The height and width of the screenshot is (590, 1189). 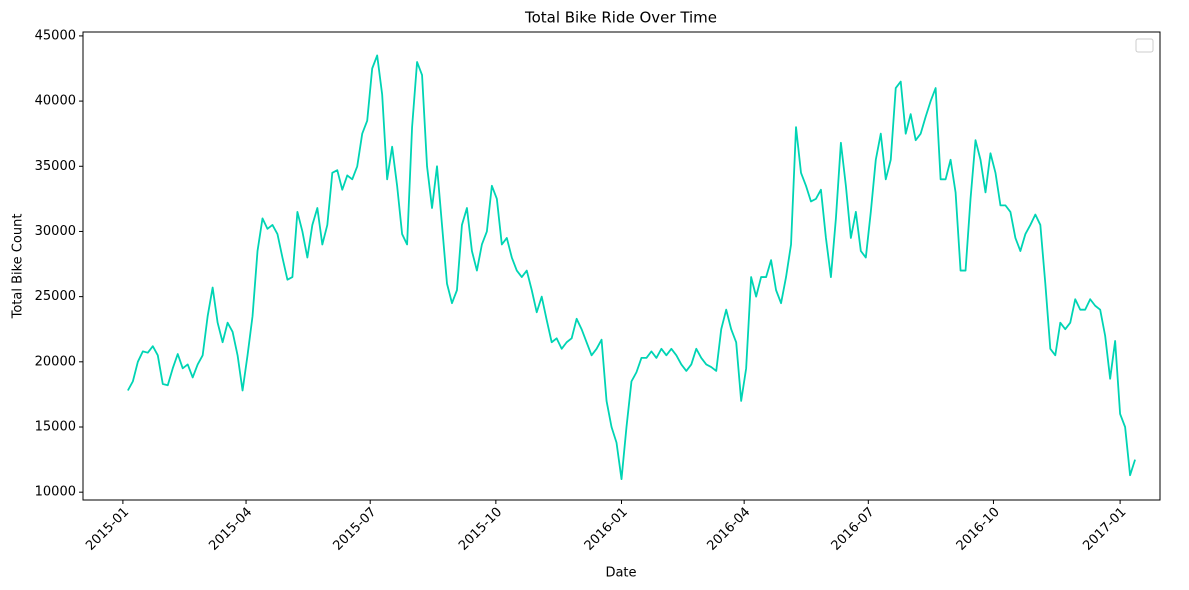 I want to click on x-tick-label: 2015-04, so click(x=230, y=529).